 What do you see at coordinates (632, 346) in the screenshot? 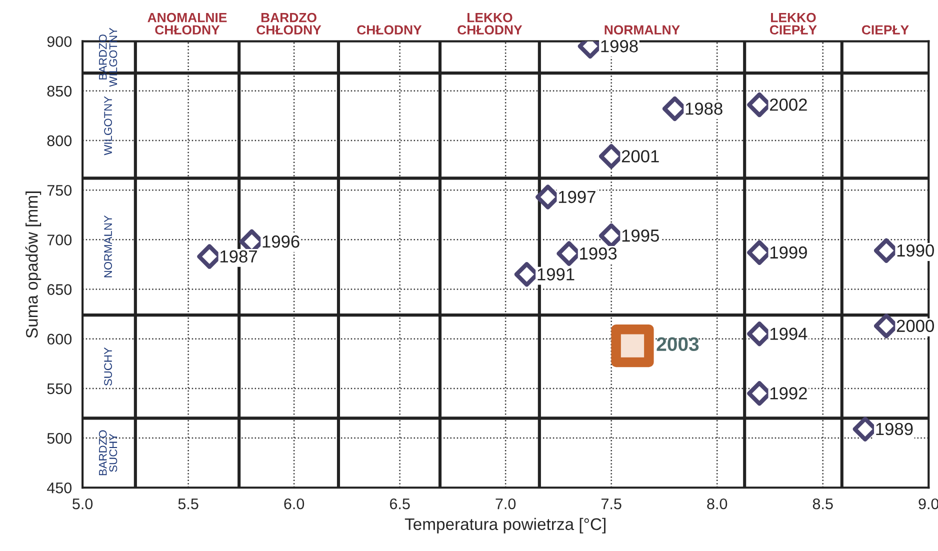
I see `point` at bounding box center [632, 346].